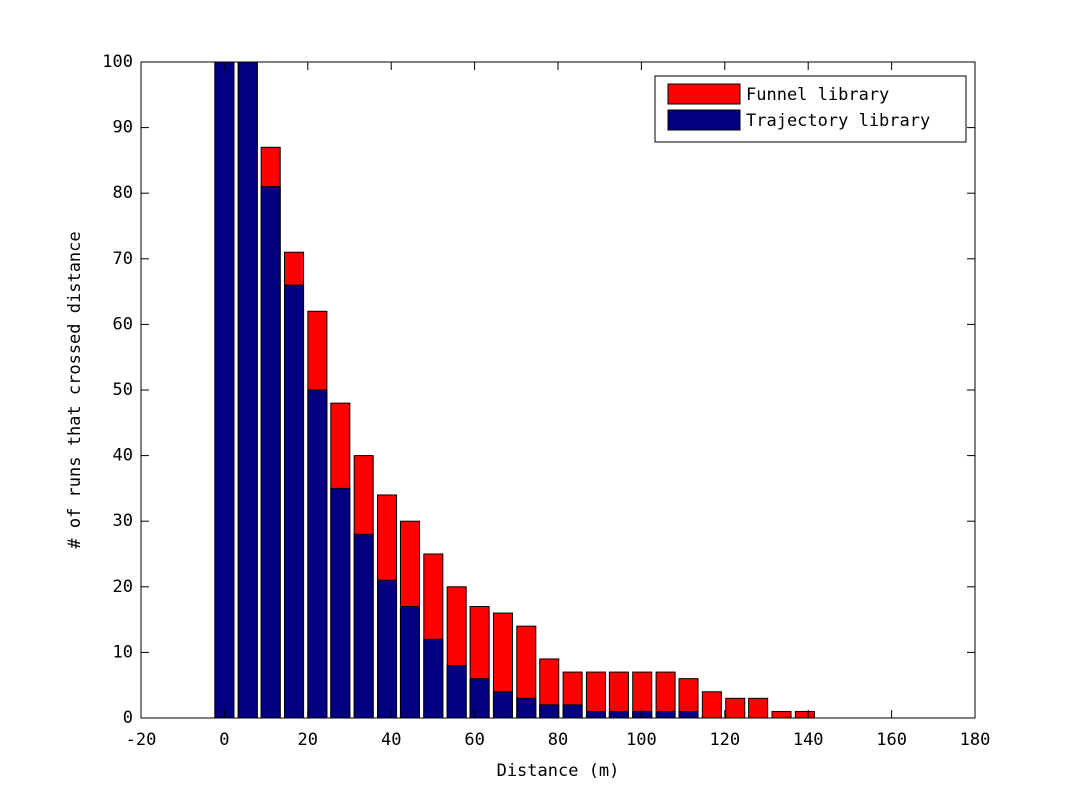 The image size is (1076, 807). I want to click on legend-box, so click(810, 109).